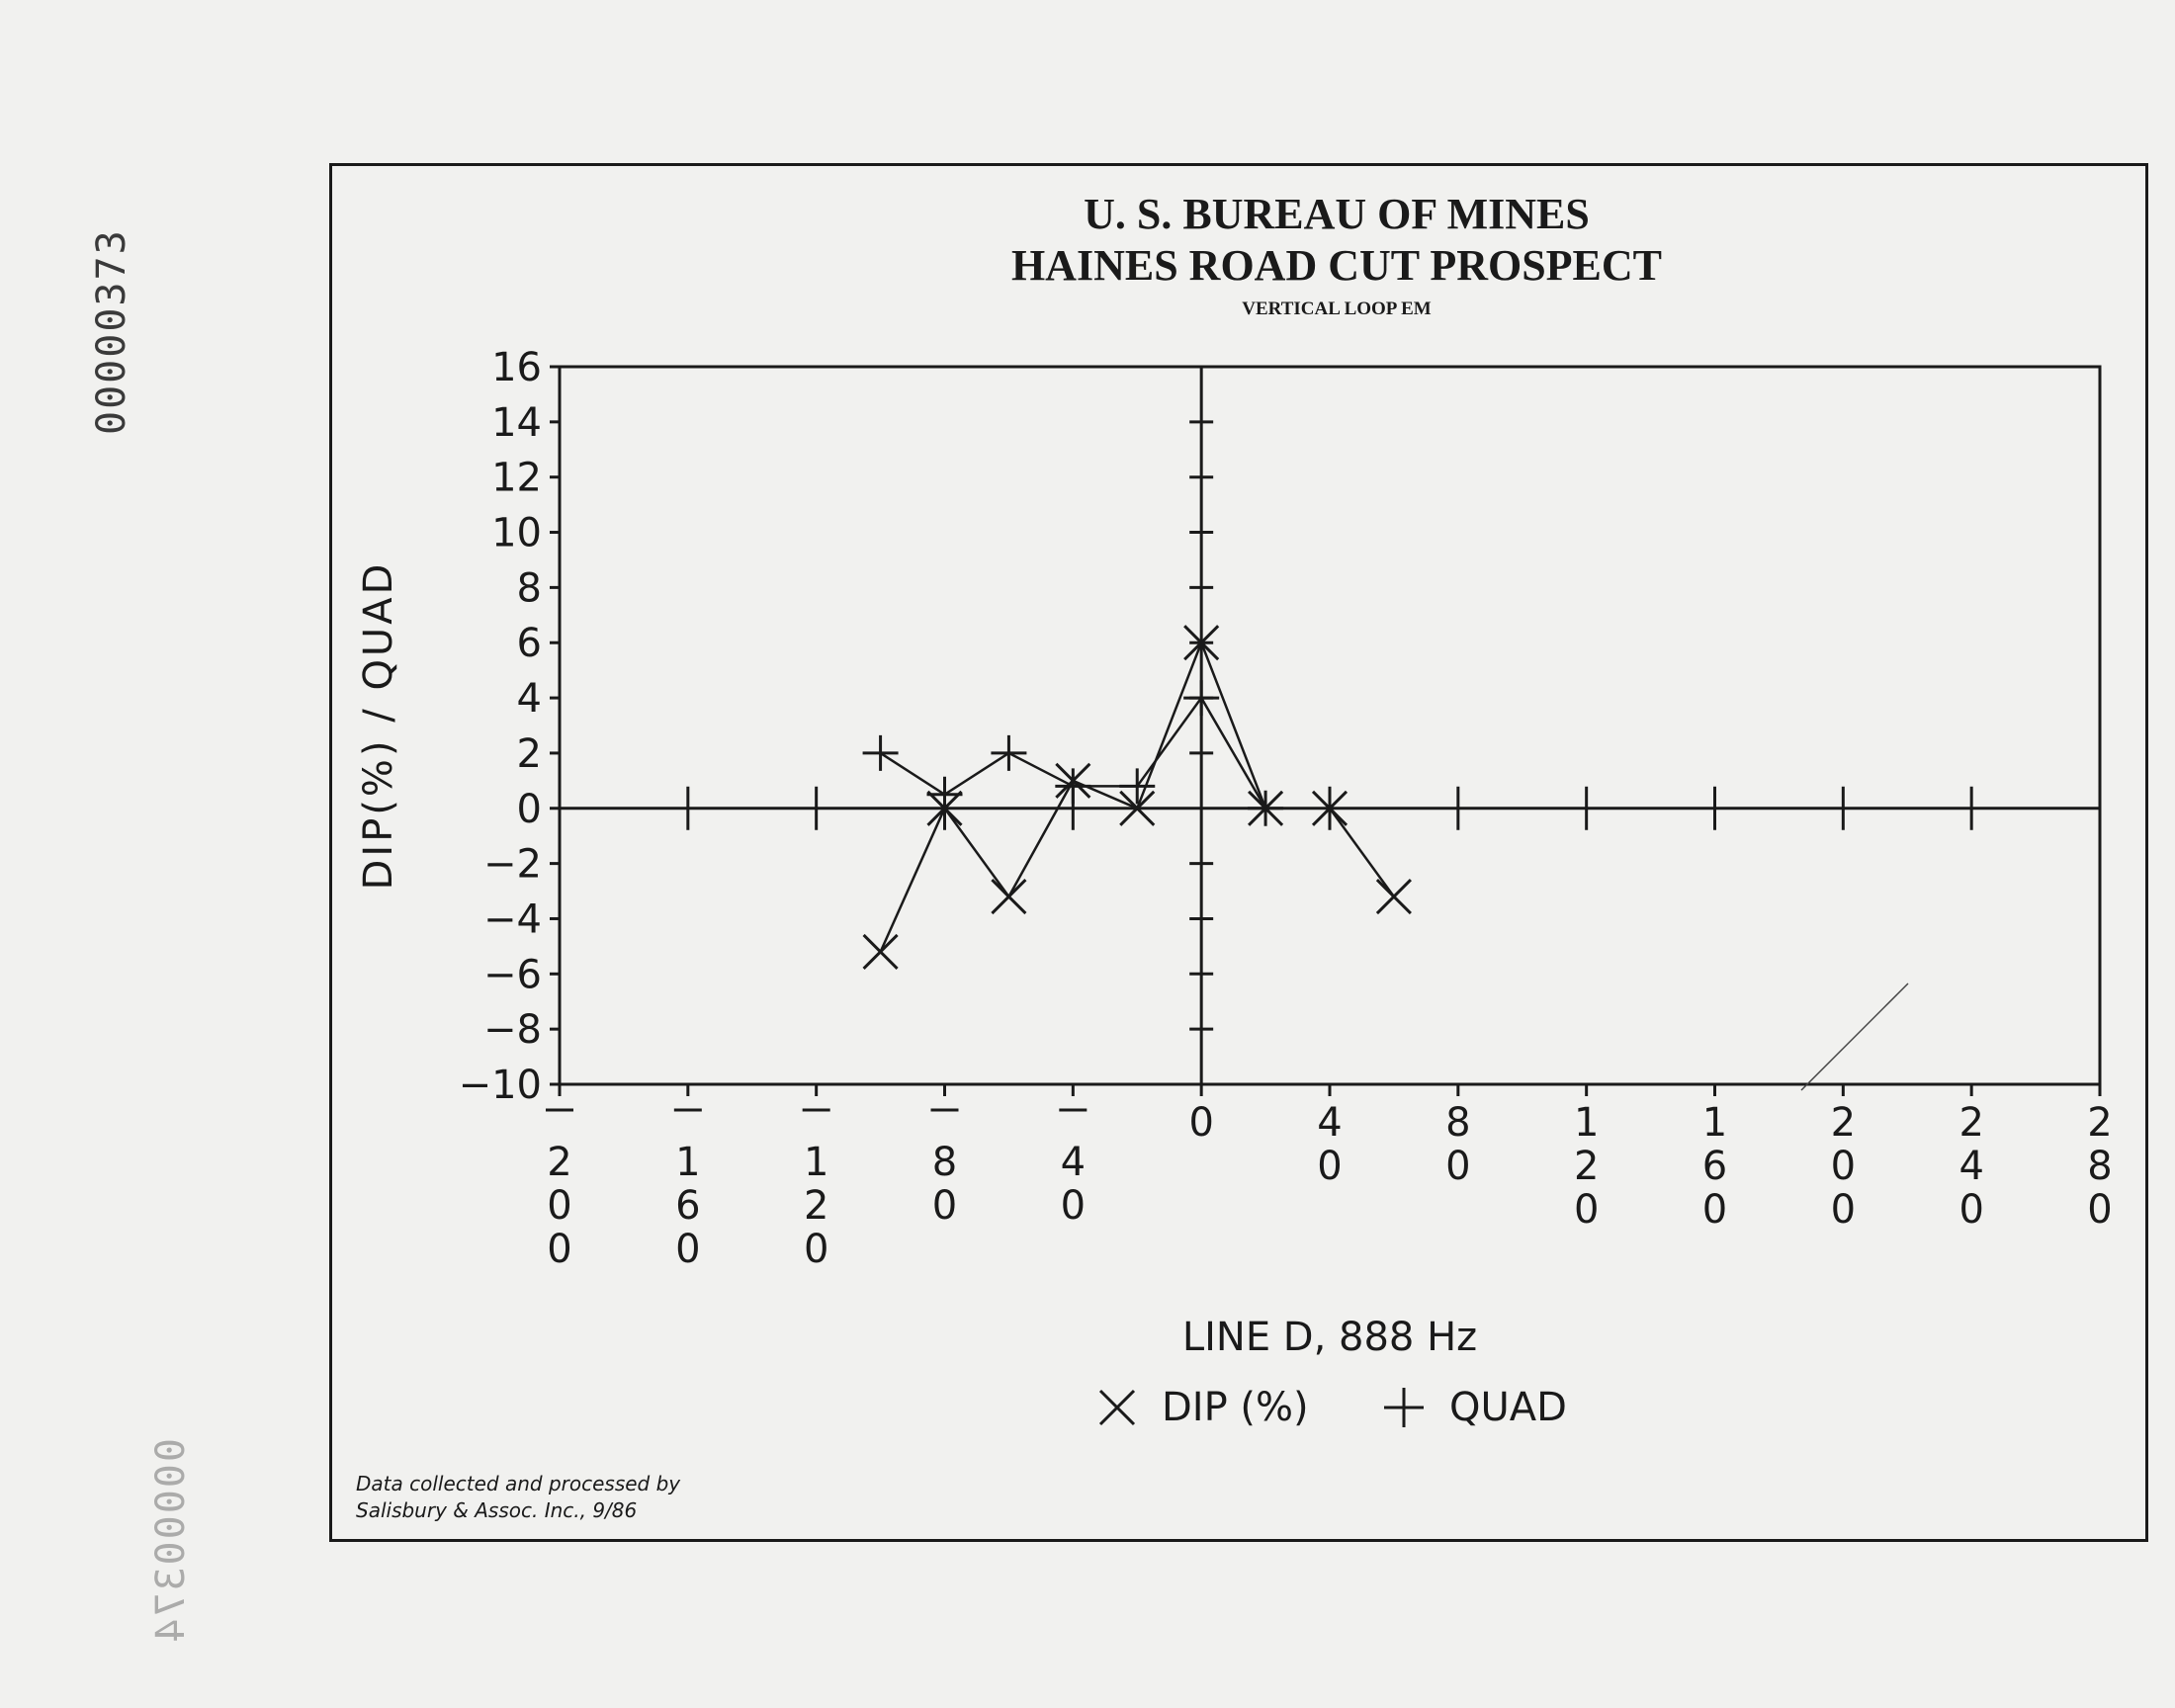  Describe the element at coordinates (1337, 309) in the screenshot. I see `chart-subtitle-small: VERTICAL LOOP EM` at that location.